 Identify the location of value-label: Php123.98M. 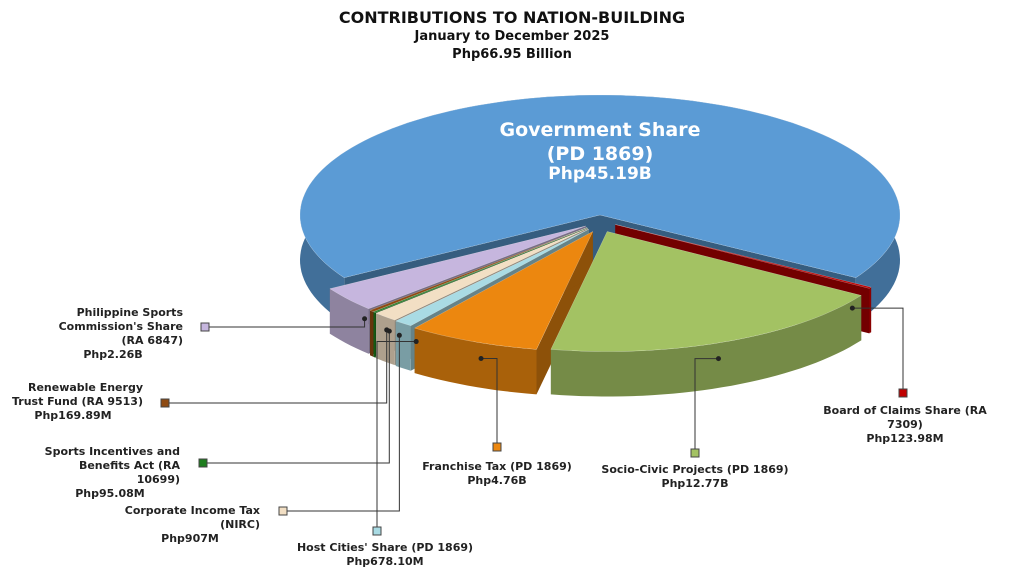
(905, 438).